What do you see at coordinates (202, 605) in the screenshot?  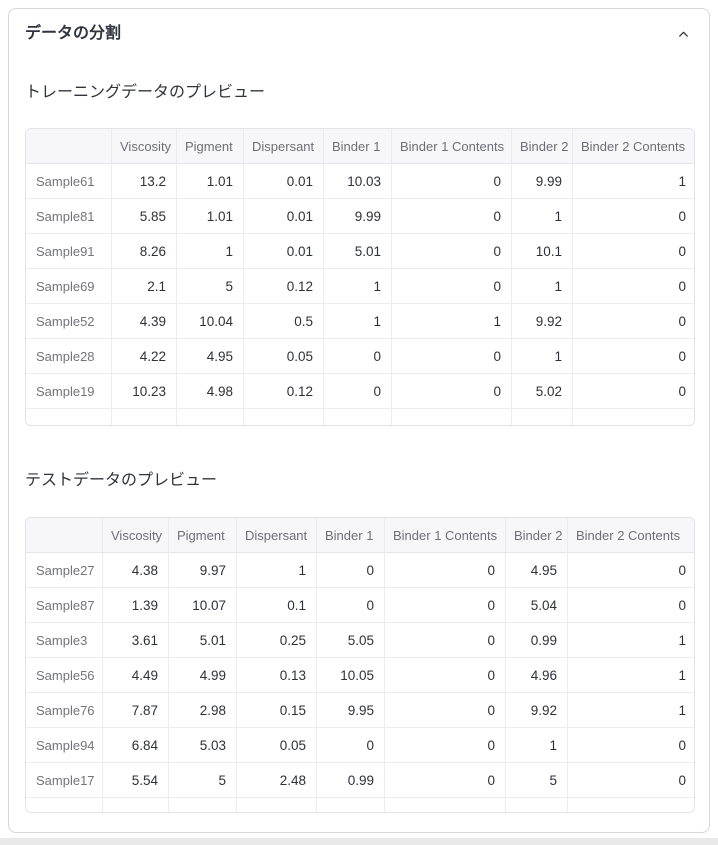 I see `cell: 10.07` at bounding box center [202, 605].